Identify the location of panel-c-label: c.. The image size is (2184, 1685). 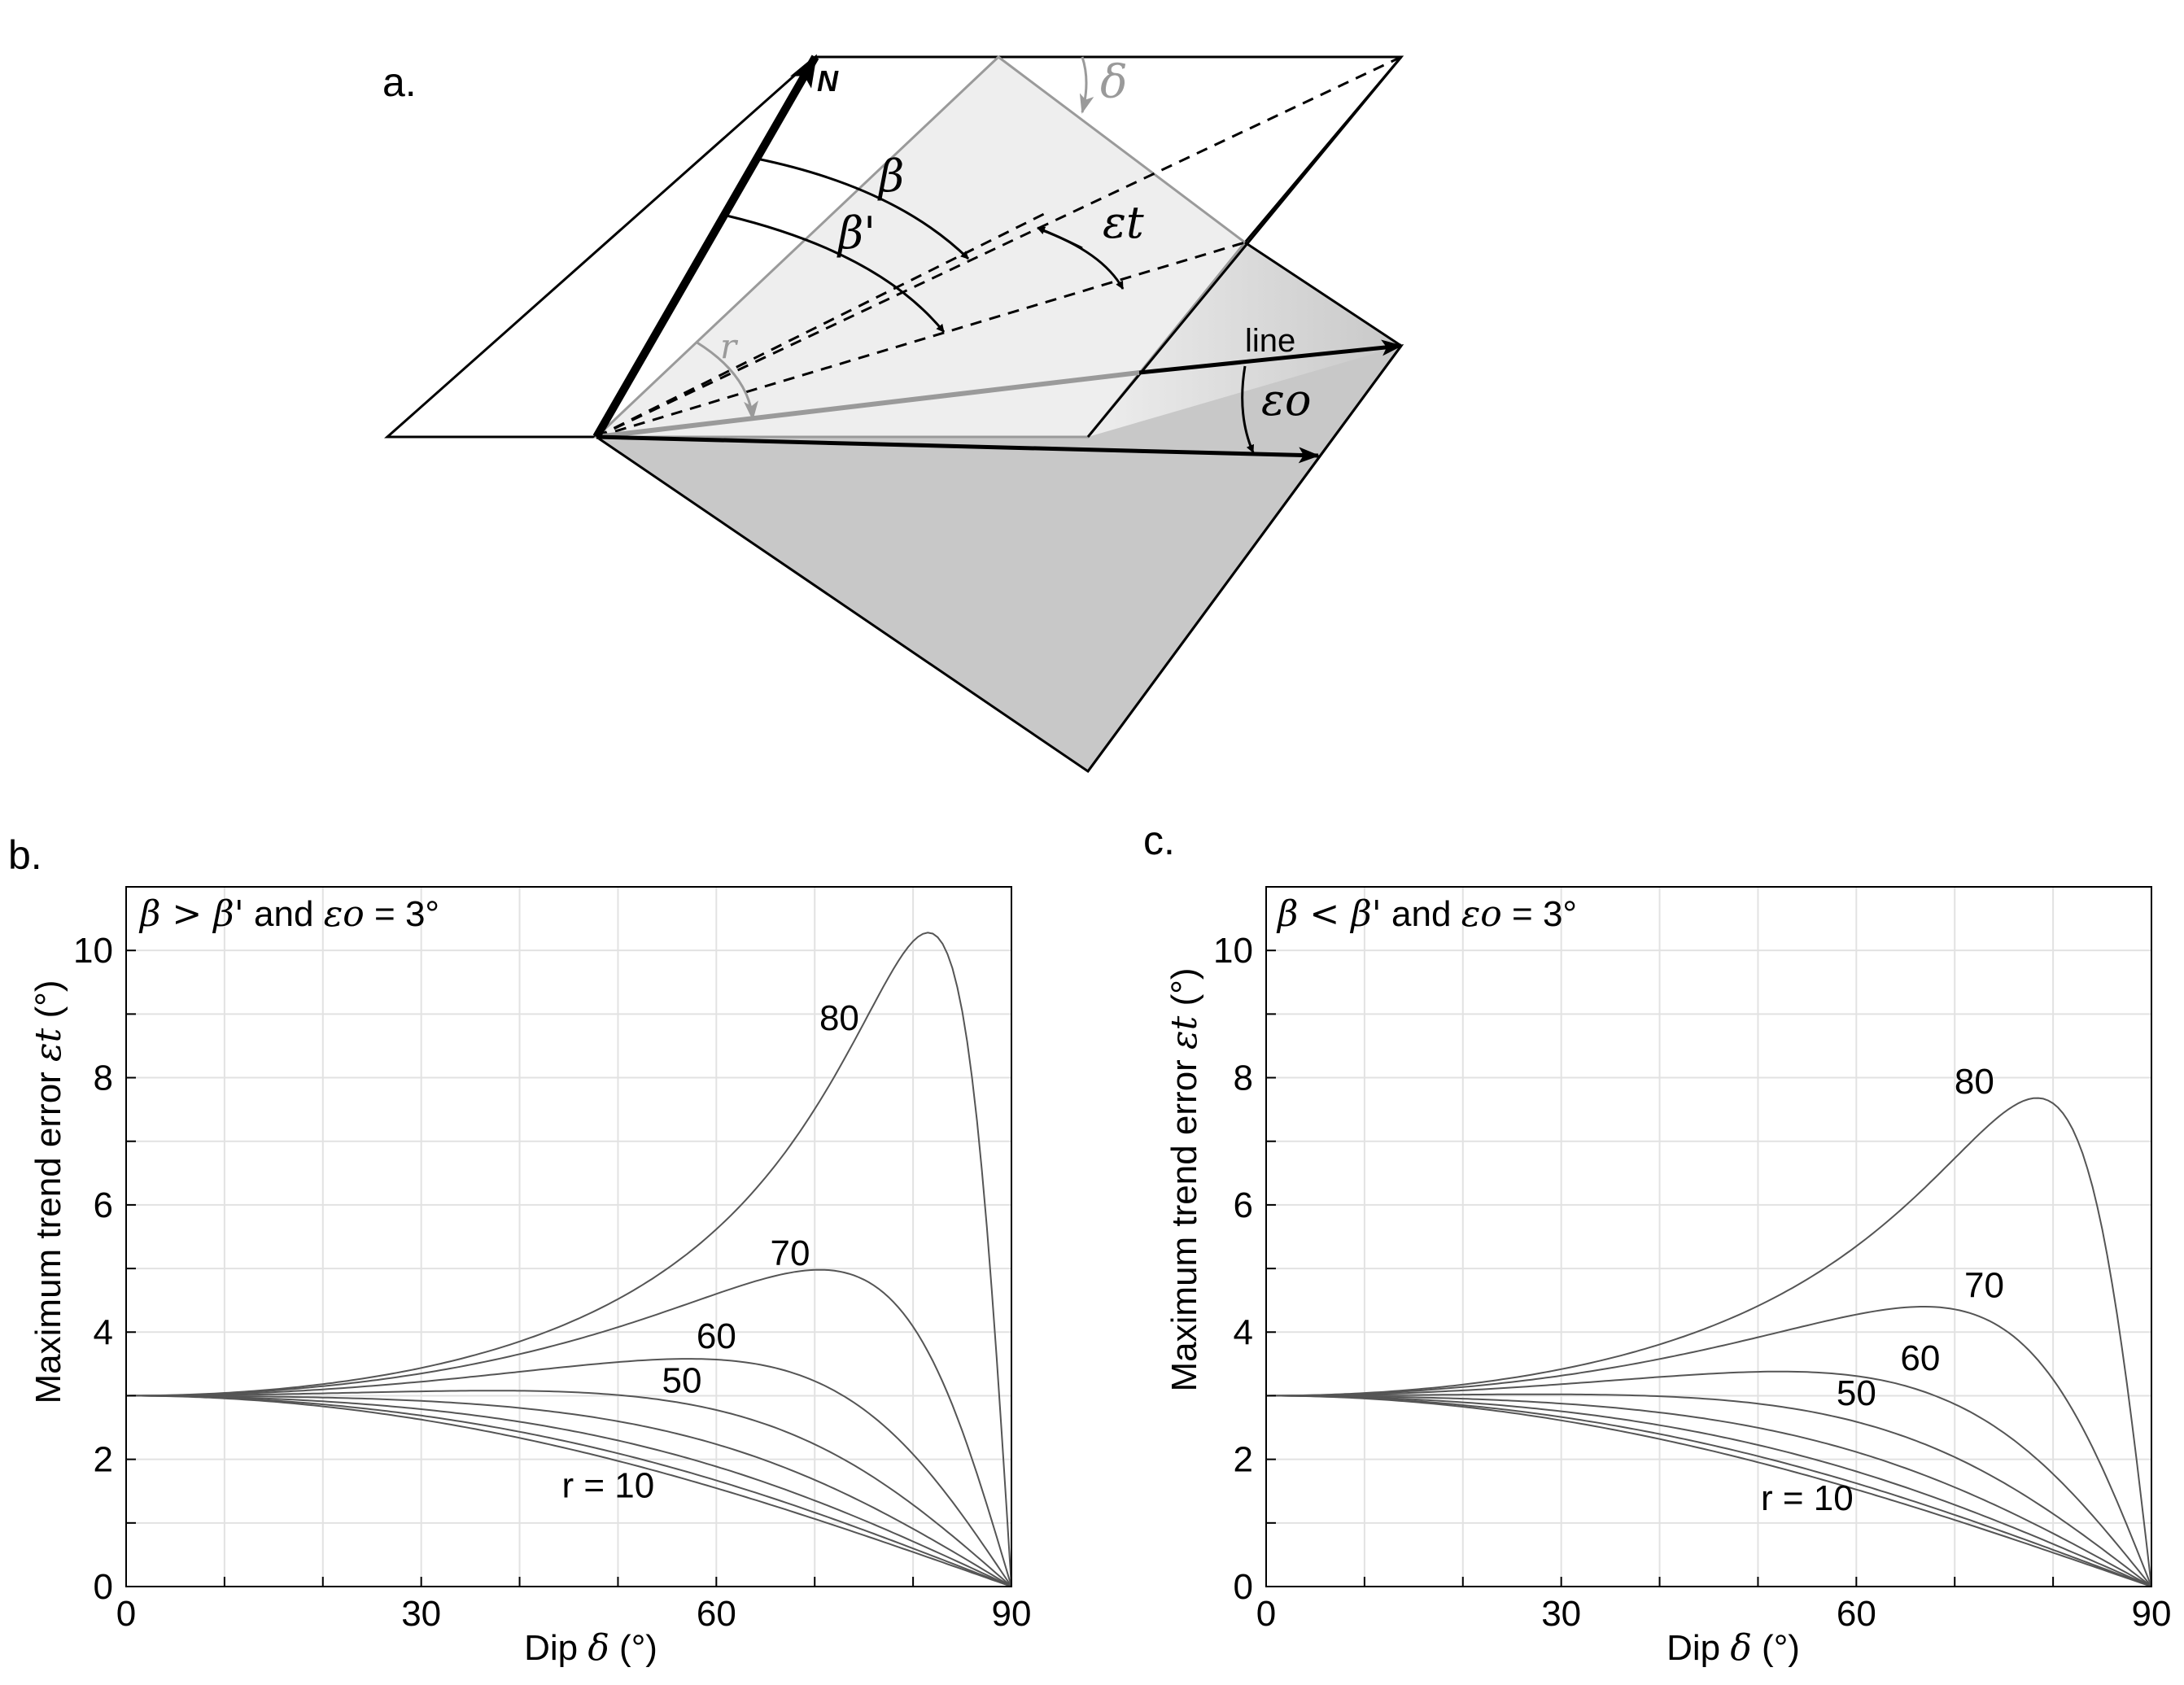
(1159, 840).